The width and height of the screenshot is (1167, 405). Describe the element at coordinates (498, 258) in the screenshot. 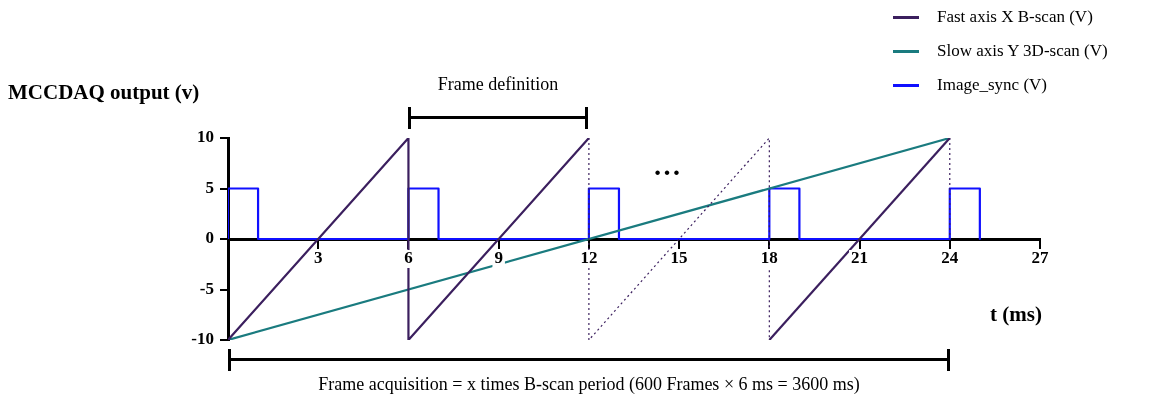

I see `x-tick-label: 9` at that location.